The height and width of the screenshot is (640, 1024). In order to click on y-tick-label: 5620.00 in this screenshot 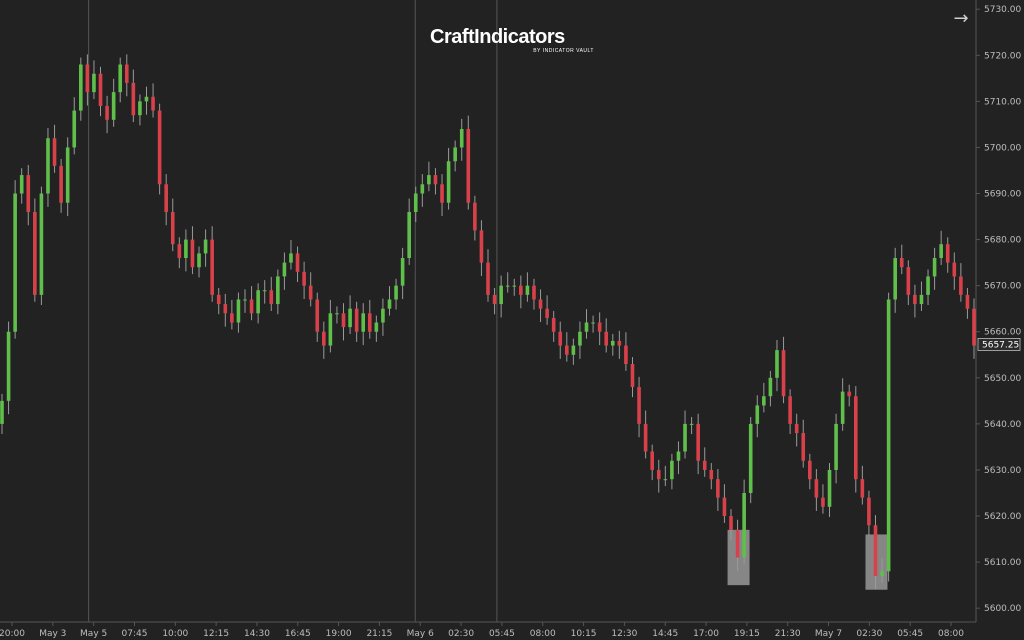, I will do `click(1002, 517)`.